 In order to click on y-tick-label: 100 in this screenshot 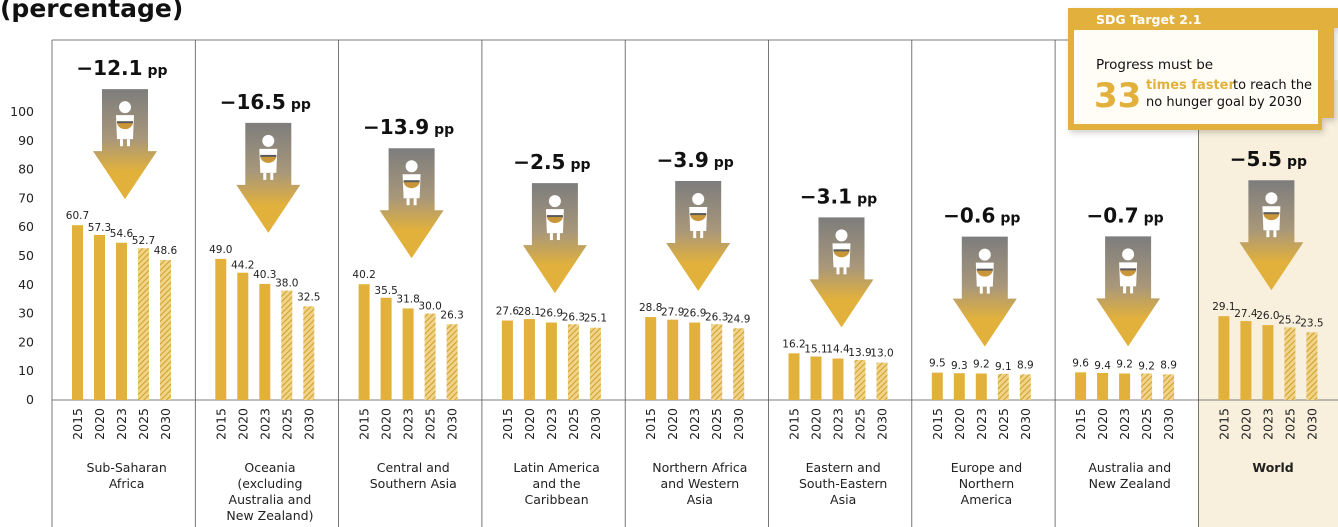, I will do `click(22, 111)`.